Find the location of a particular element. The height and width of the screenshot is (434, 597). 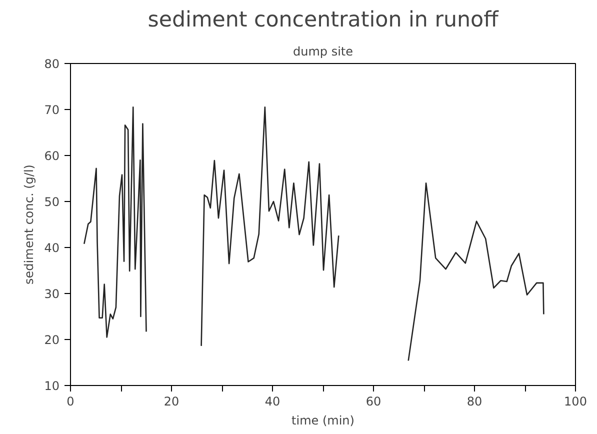

y-tick-label: 50 is located at coordinates (52, 202).